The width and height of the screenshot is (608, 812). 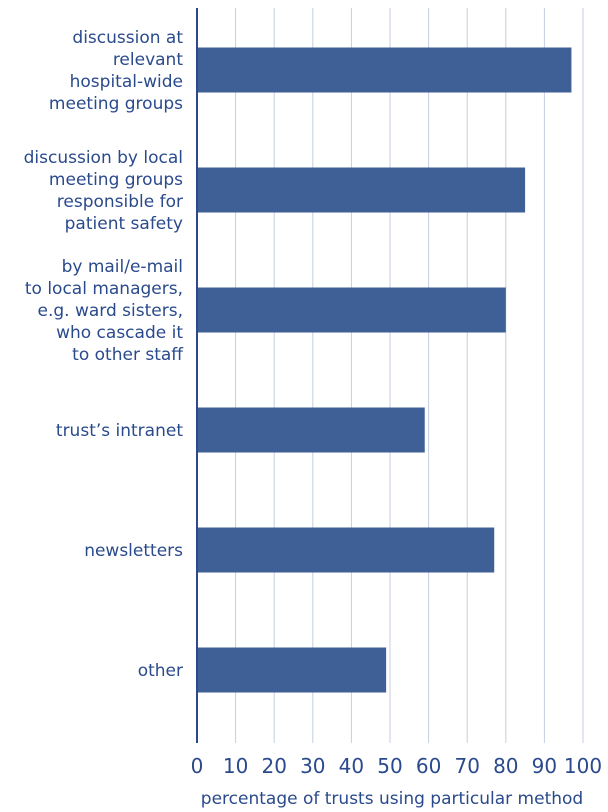 I want to click on x-tick-label: 30, so click(x=312, y=766).